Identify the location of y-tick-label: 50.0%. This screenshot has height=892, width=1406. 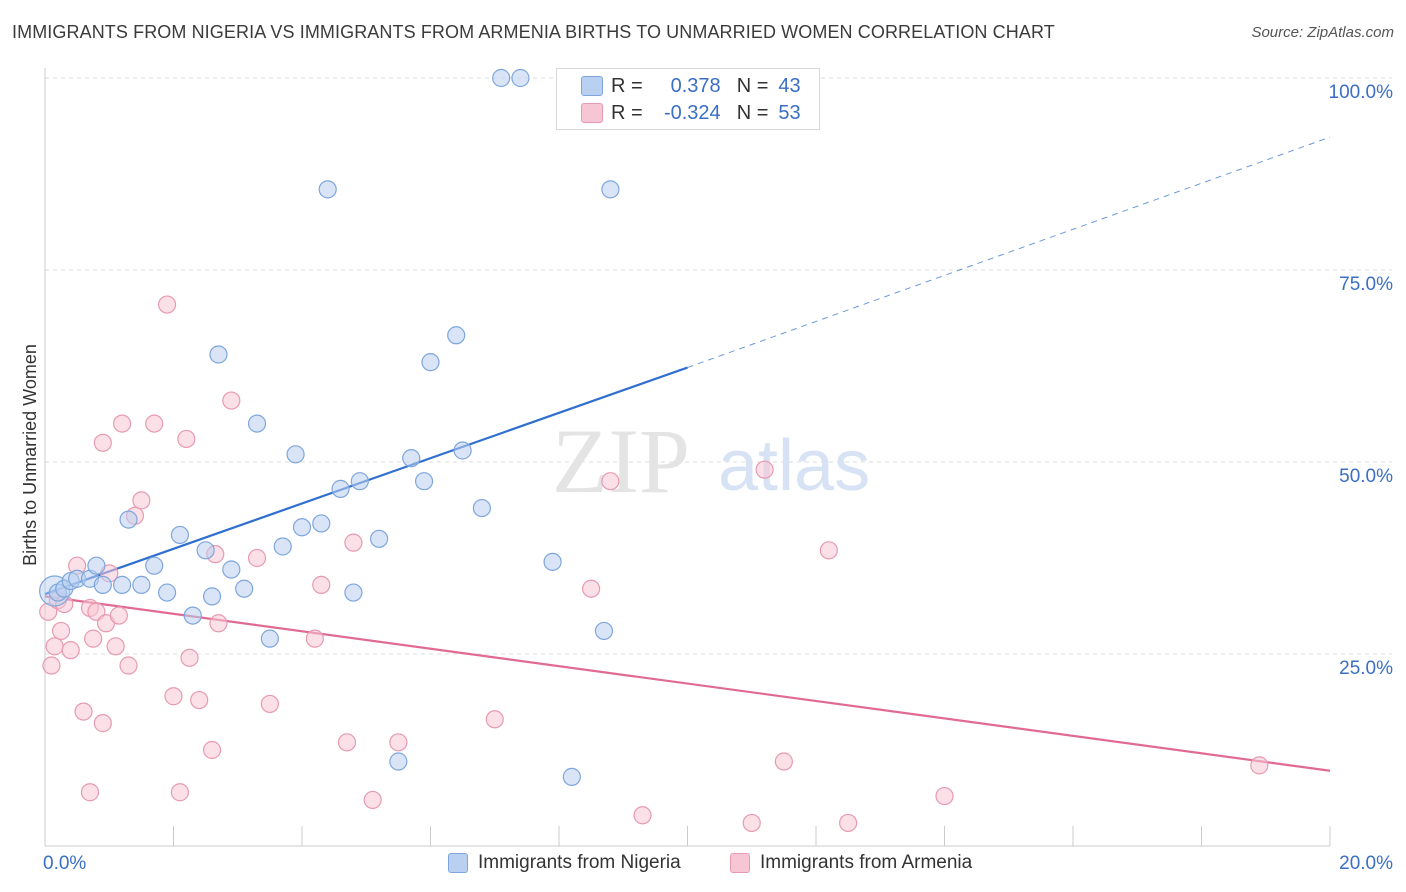
(1366, 476).